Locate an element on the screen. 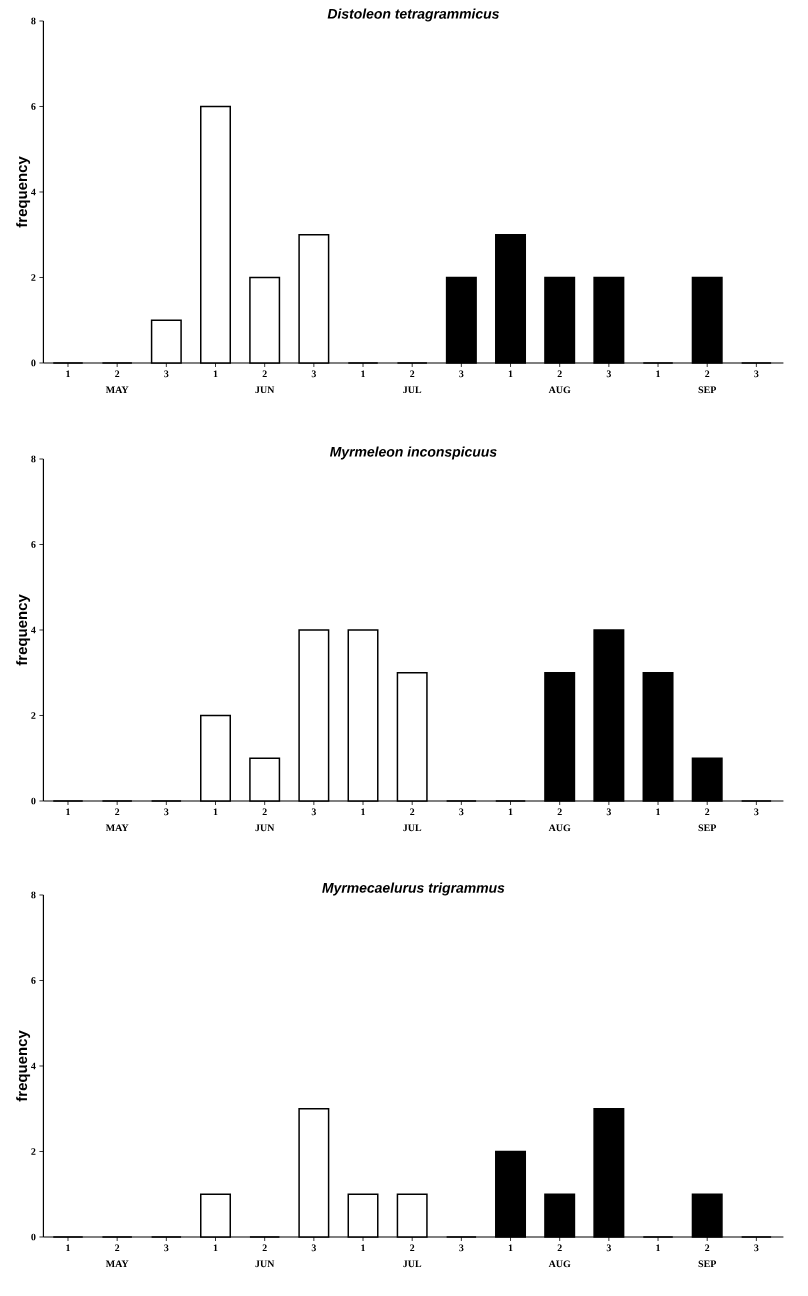 The image size is (808, 1296). chart-title: Myrmeleon inconspicuus is located at coordinates (413, 453).